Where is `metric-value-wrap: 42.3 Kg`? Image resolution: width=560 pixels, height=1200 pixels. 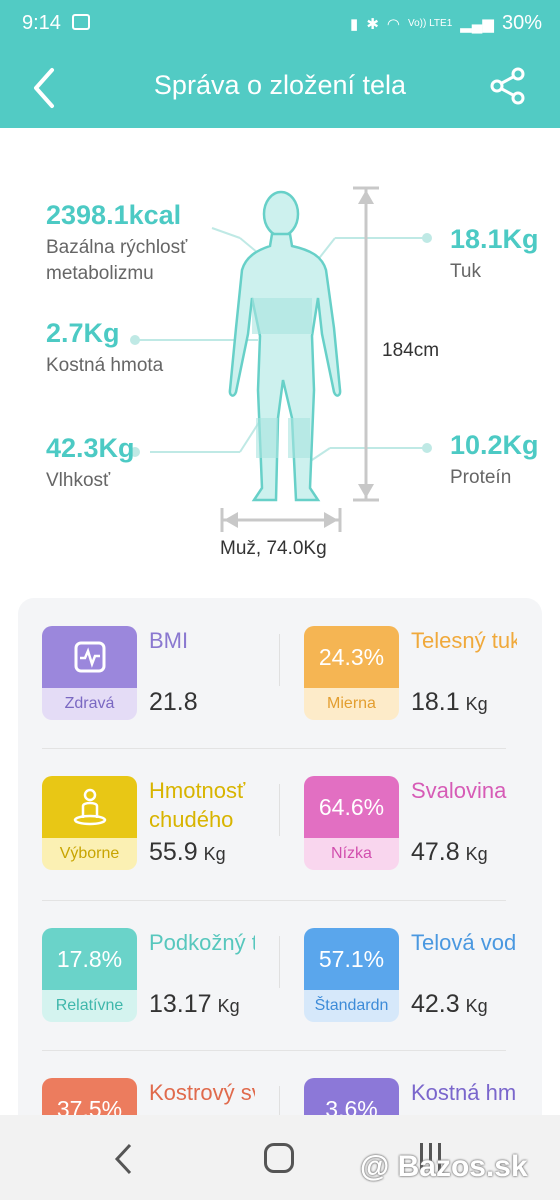 metric-value-wrap: 42.3 Kg is located at coordinates (449, 1004).